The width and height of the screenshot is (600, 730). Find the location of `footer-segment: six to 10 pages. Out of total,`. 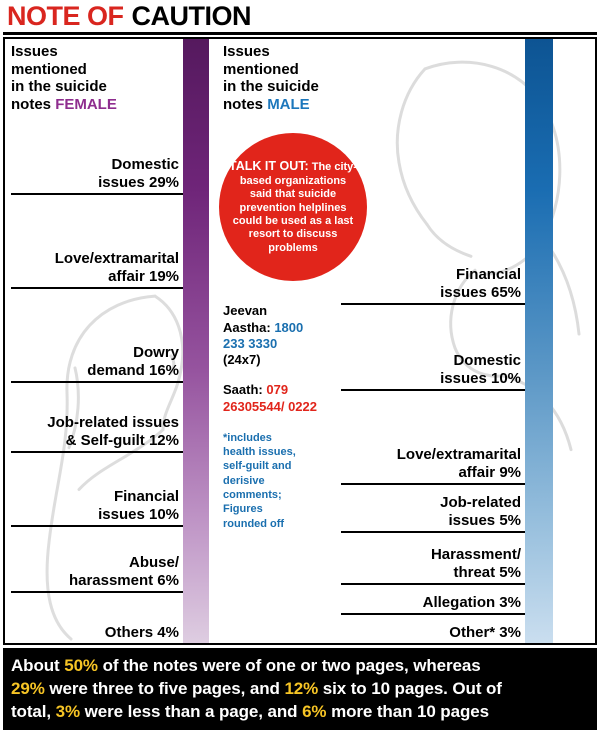

footer-segment: six to 10 pages. Out of total, is located at coordinates (256, 699).